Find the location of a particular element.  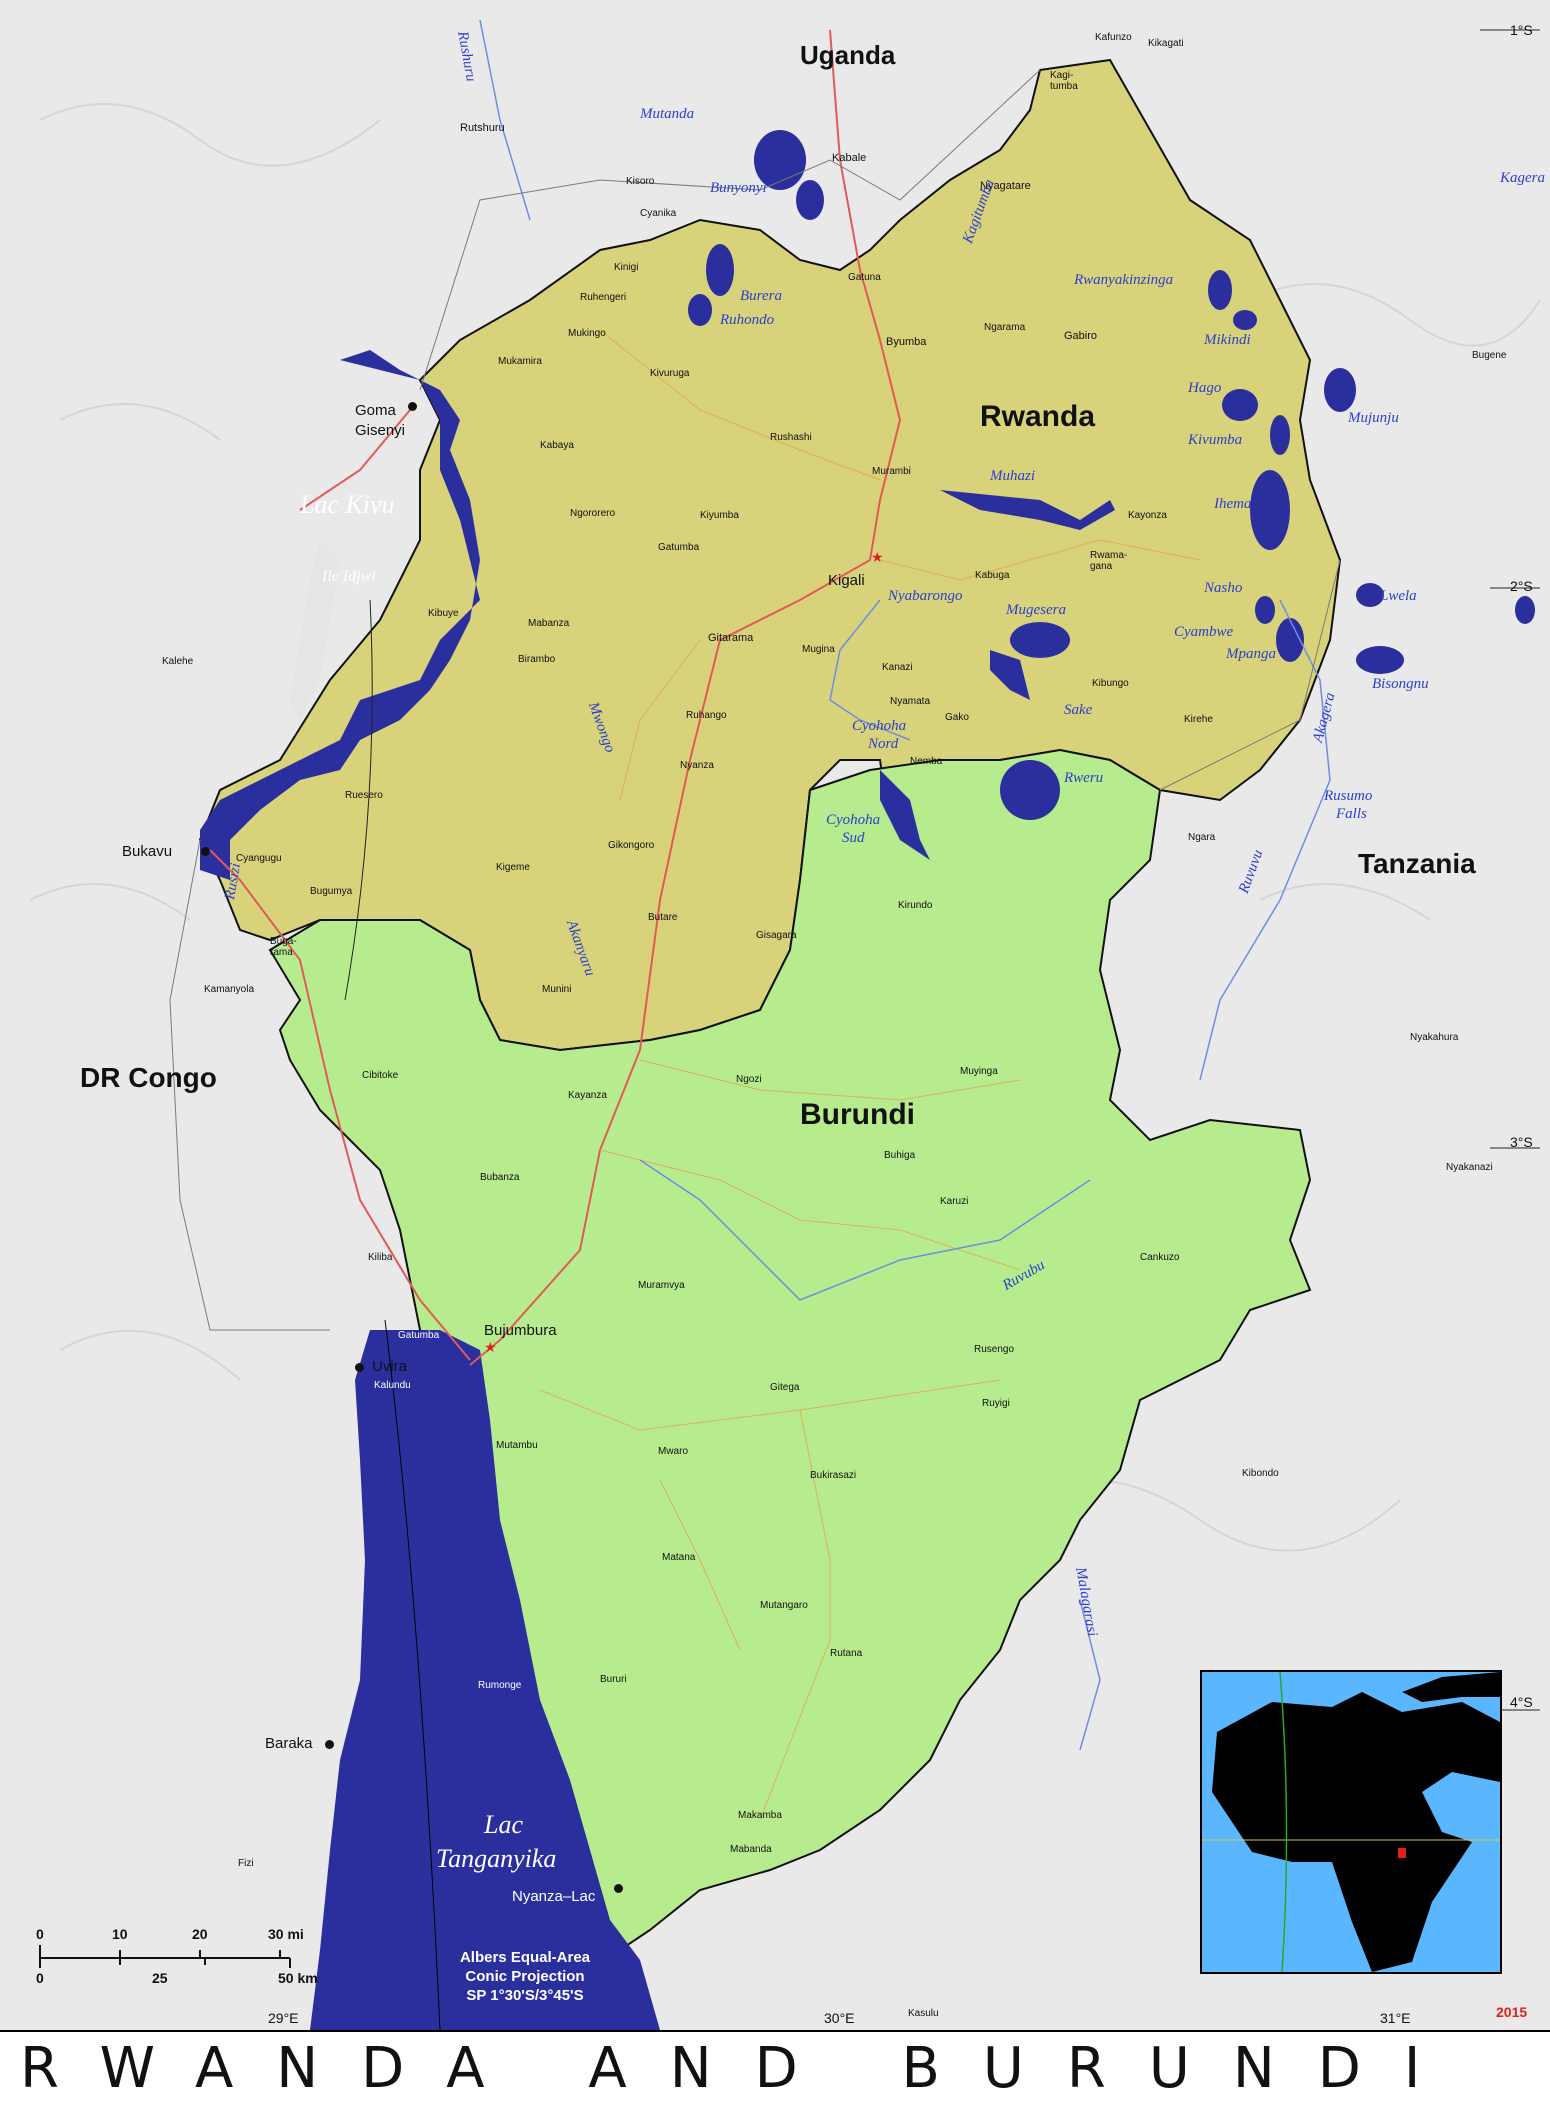

label-uvira: Uvira is located at coordinates (390, 1366).